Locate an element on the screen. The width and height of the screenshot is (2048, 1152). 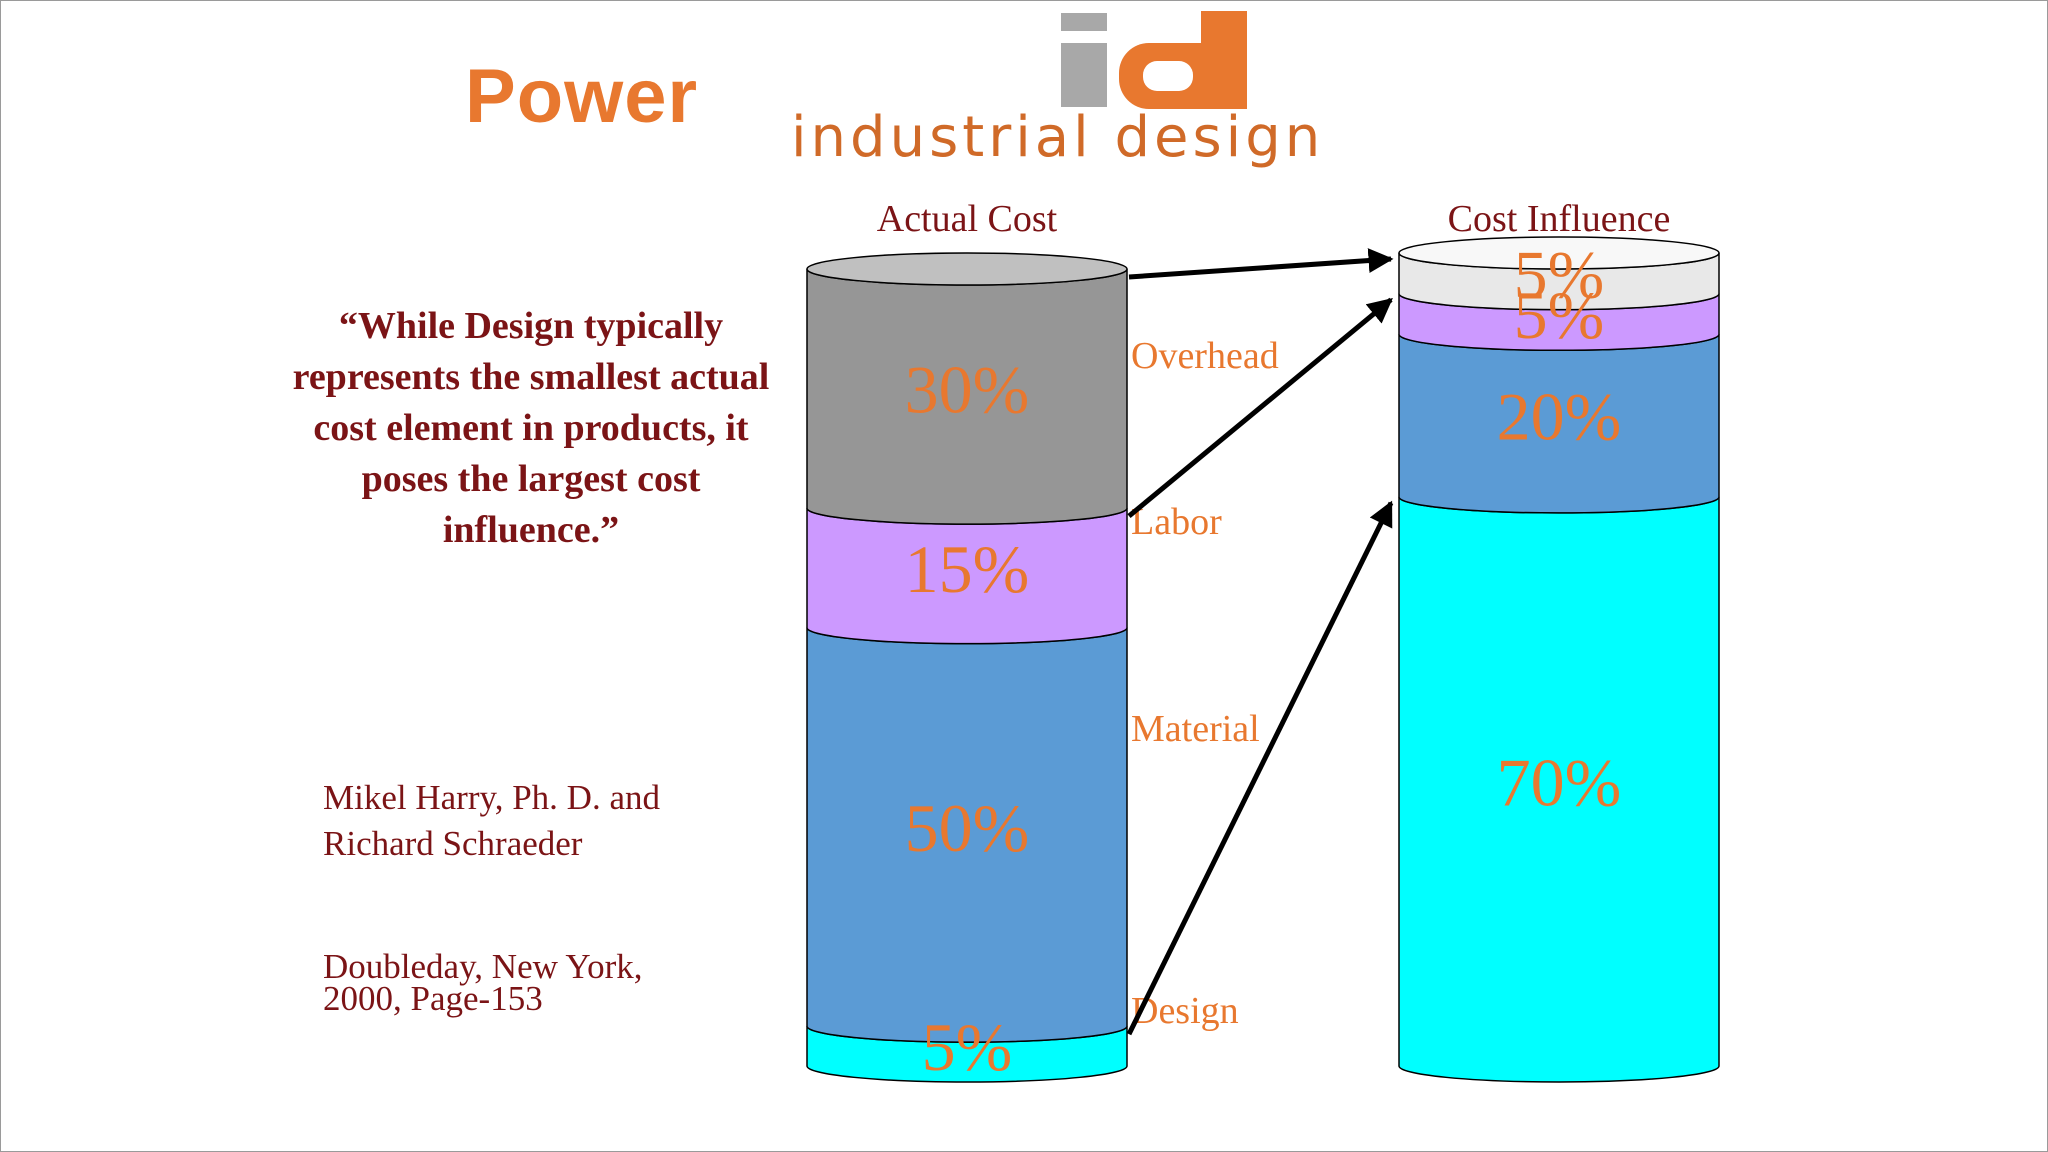
influence-design-value-label: 70% is located at coordinates (1559, 782).